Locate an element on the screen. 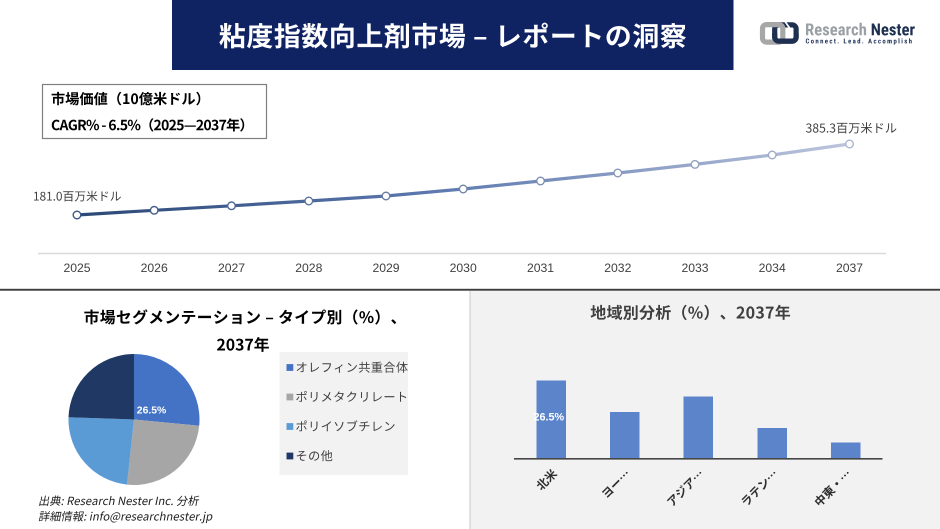  svg-text: 2037 is located at coordinates (849, 268).